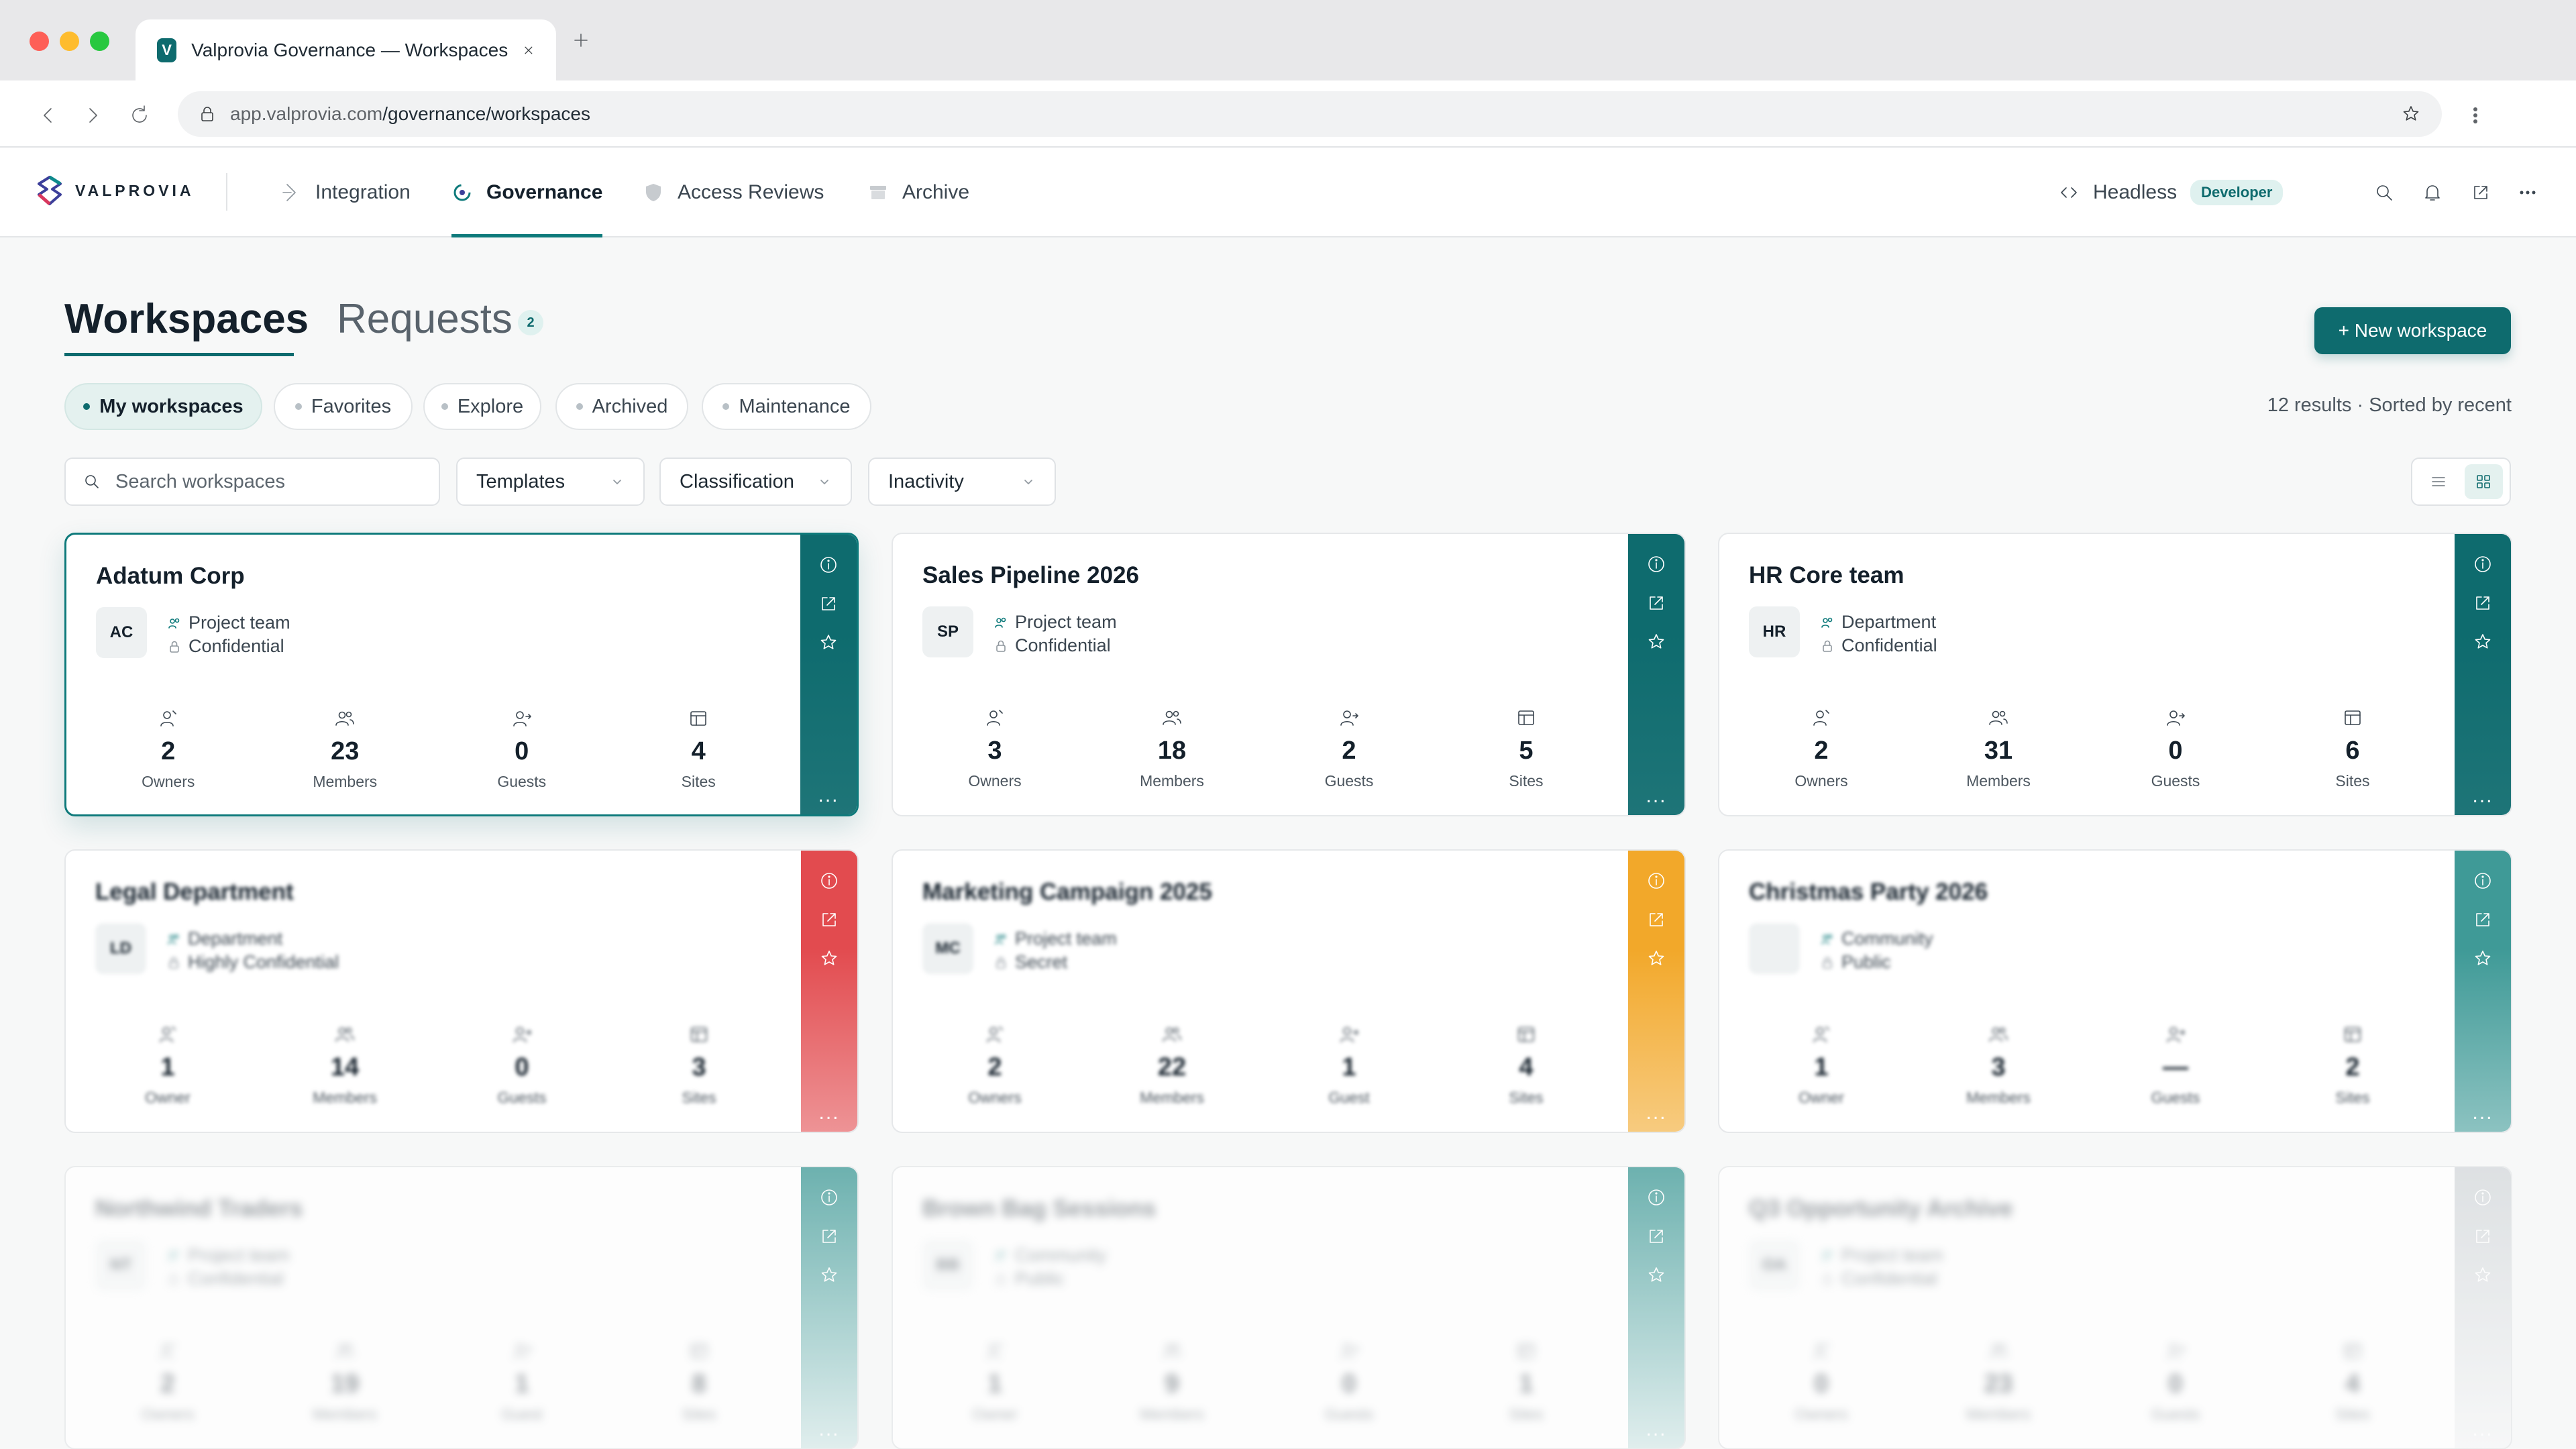 The image size is (2576, 1449). What do you see at coordinates (1821, 781) in the screenshot?
I see `owners-label: Owners` at bounding box center [1821, 781].